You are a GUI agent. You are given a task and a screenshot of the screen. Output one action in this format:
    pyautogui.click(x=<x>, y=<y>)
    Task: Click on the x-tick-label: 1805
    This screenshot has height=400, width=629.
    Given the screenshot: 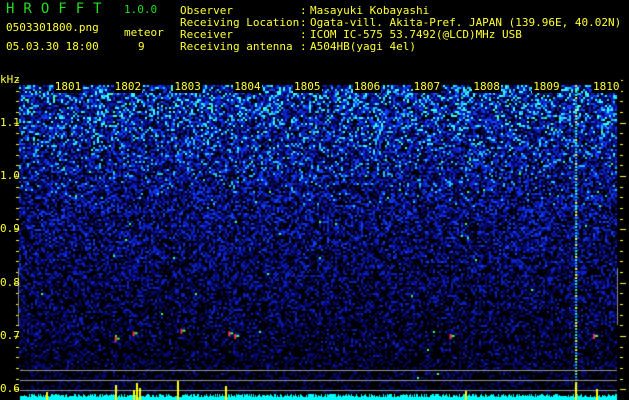 What is the action you would take?
    pyautogui.click(x=307, y=86)
    